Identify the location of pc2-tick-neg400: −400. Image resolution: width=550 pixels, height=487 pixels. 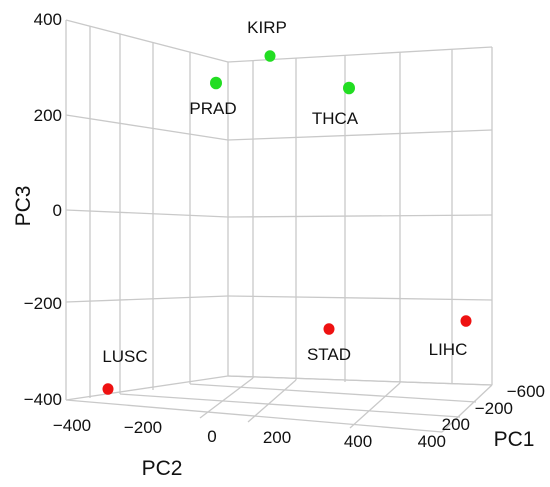
(72, 425).